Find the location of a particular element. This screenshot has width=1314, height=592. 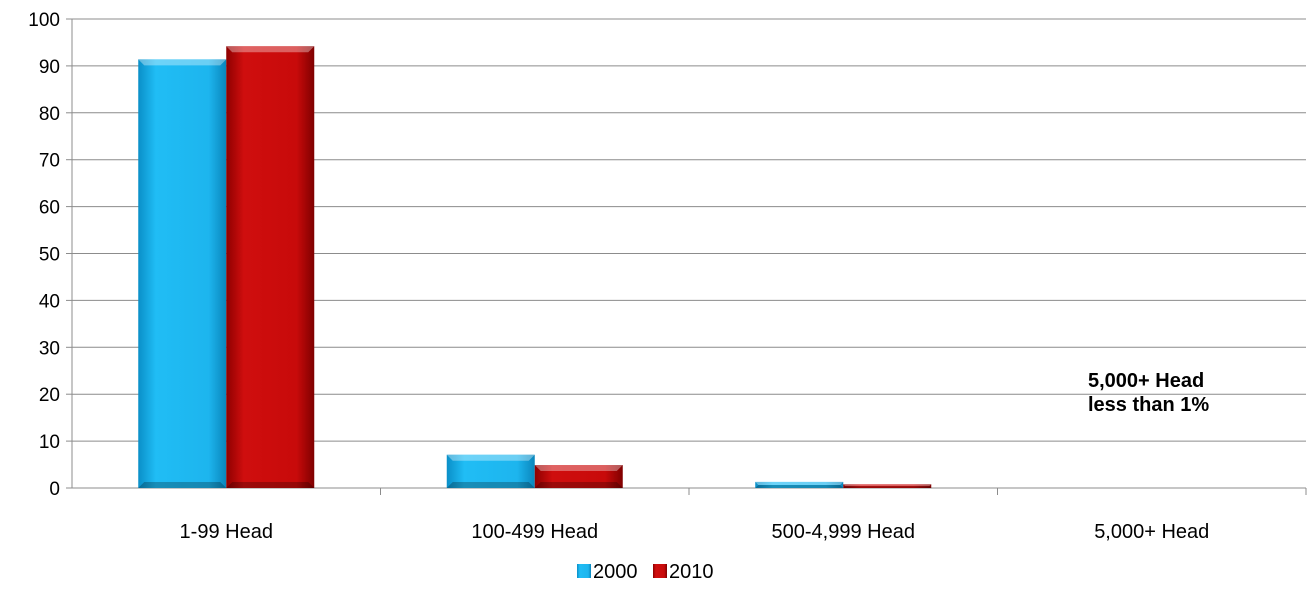

y-tick-label: 10 is located at coordinates (49, 442).